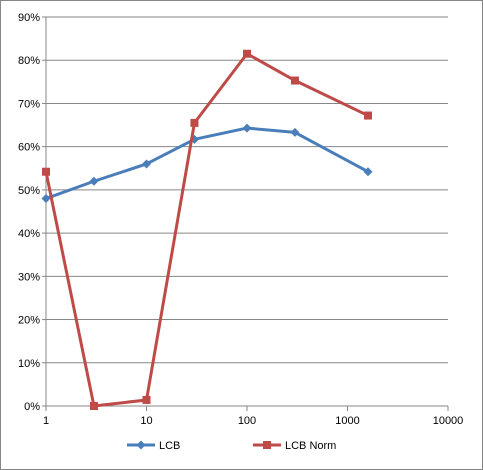  Describe the element at coordinates (29, 191) in the screenshot. I see `y-tick-label: 50%` at that location.